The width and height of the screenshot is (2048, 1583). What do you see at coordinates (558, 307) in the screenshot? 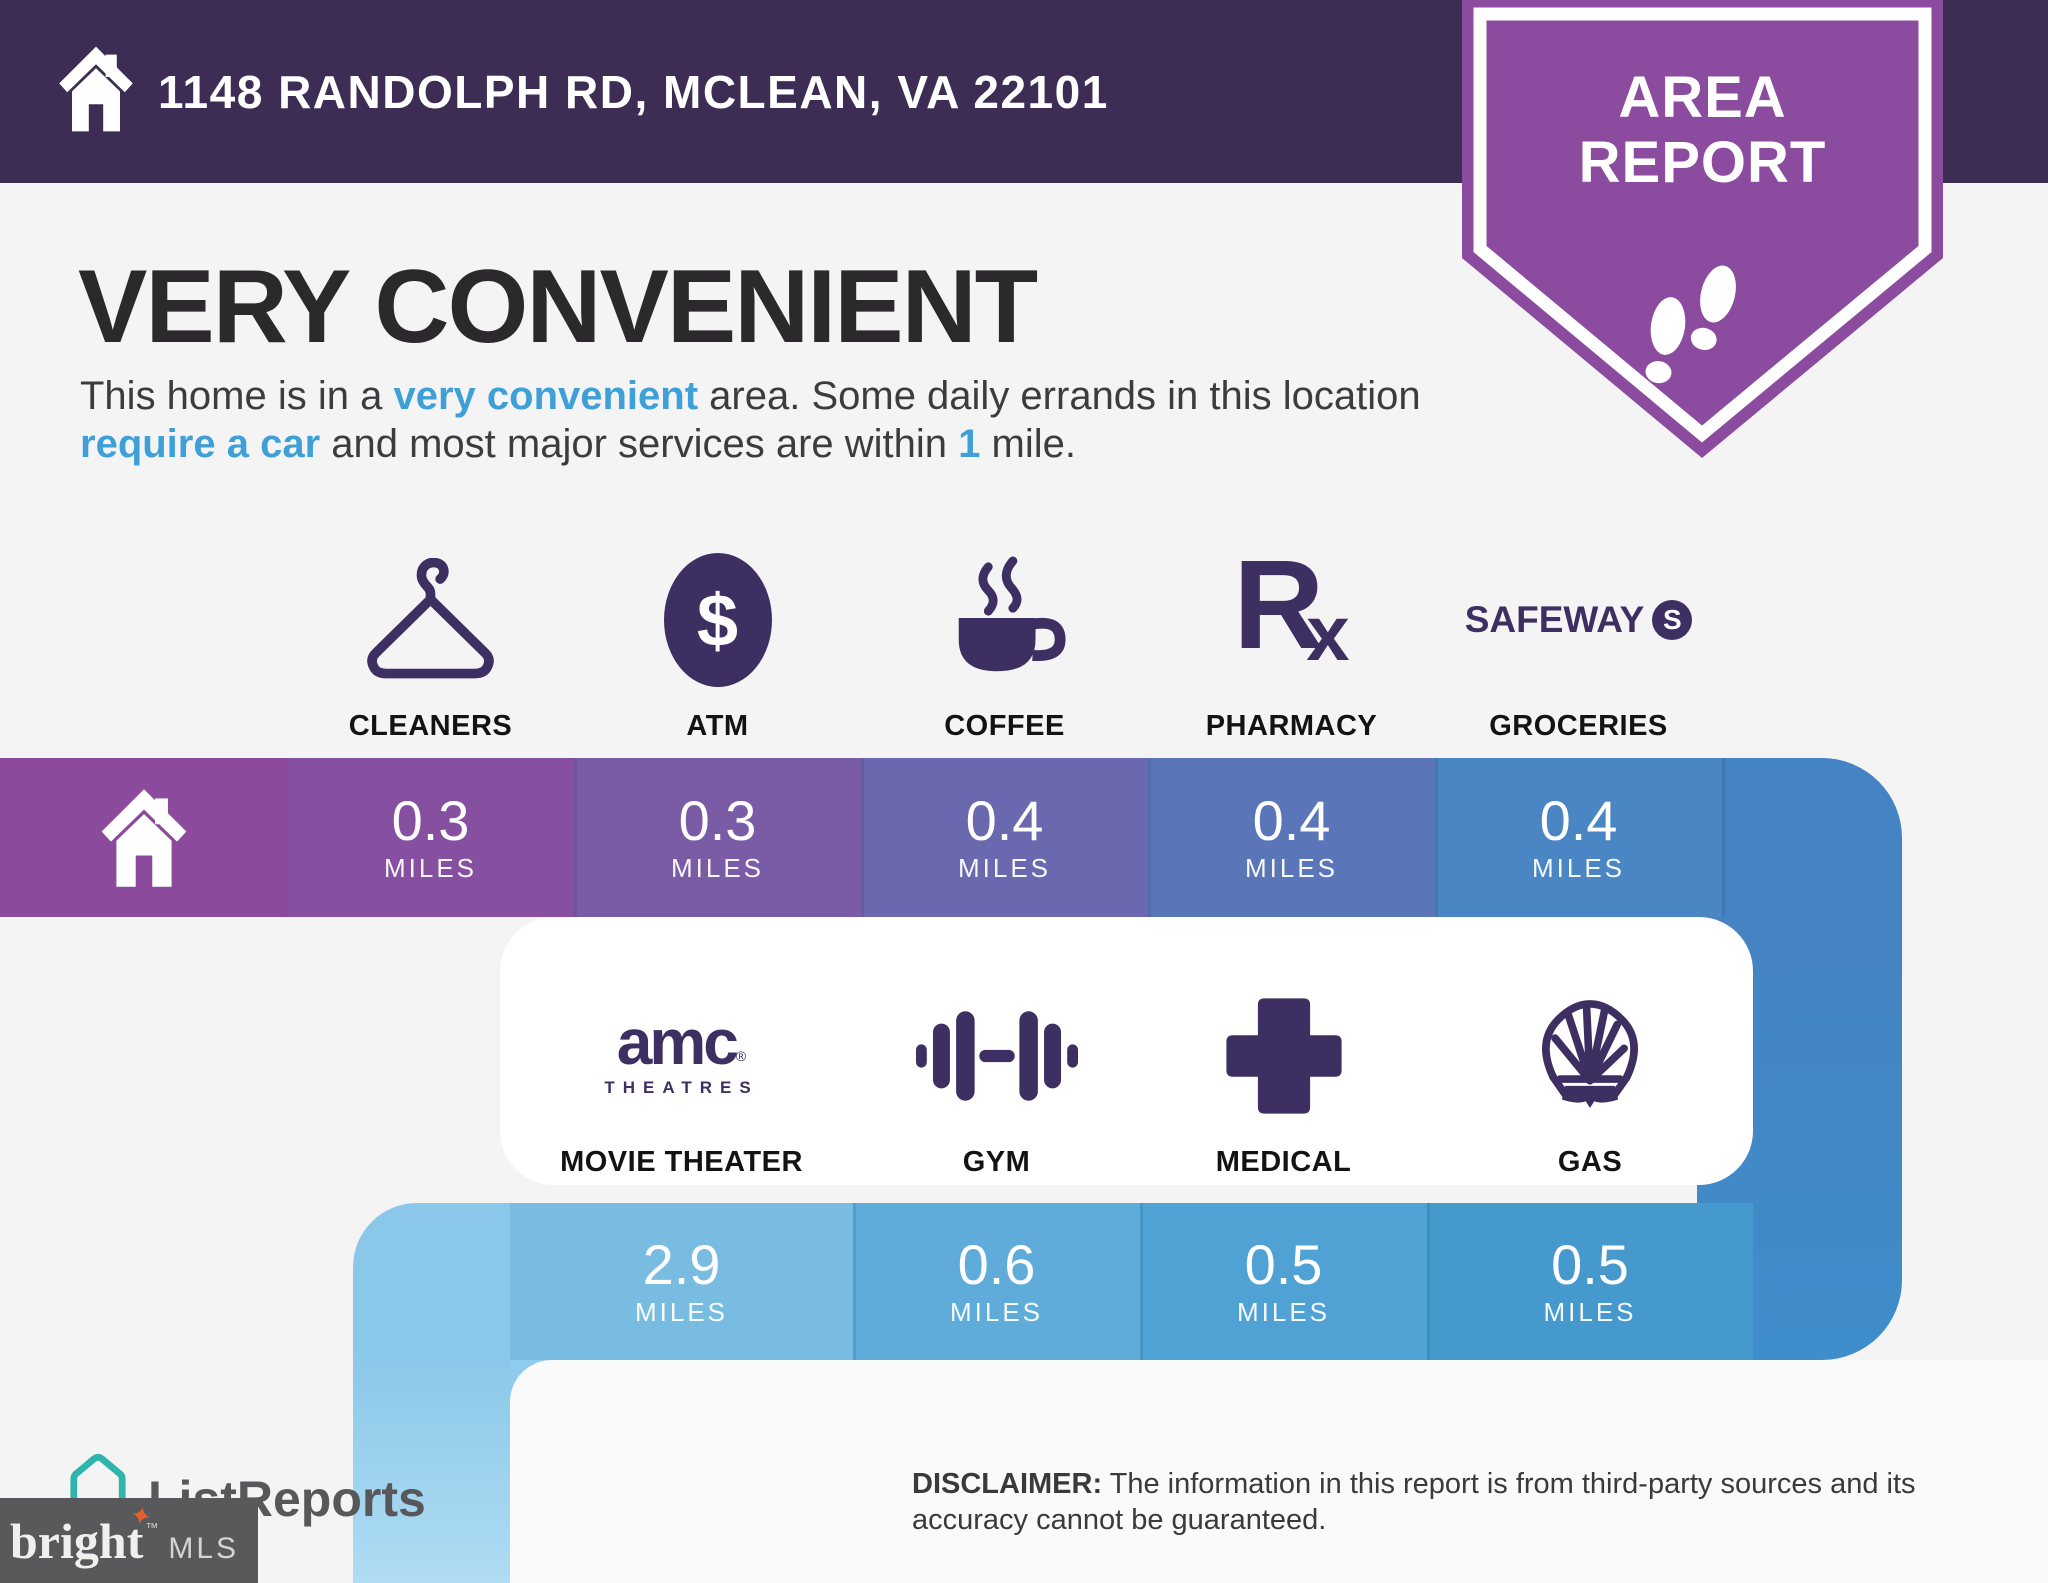
I see `page-title: VERY CONVENIENT` at bounding box center [558, 307].